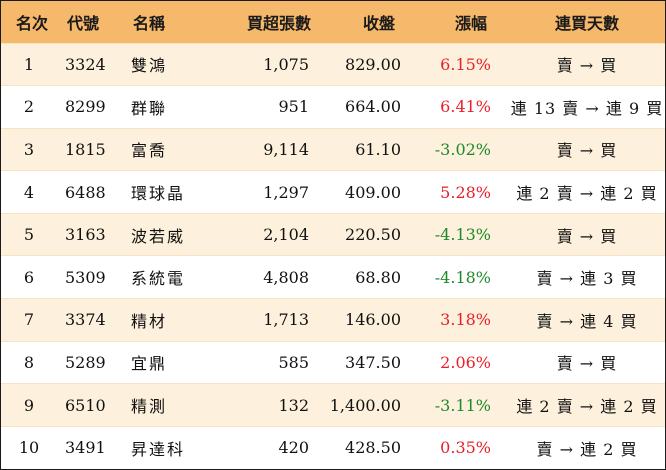 This screenshot has height=470, width=666. Describe the element at coordinates (457, 234) in the screenshot. I see `cell-change: -4.13%` at that location.